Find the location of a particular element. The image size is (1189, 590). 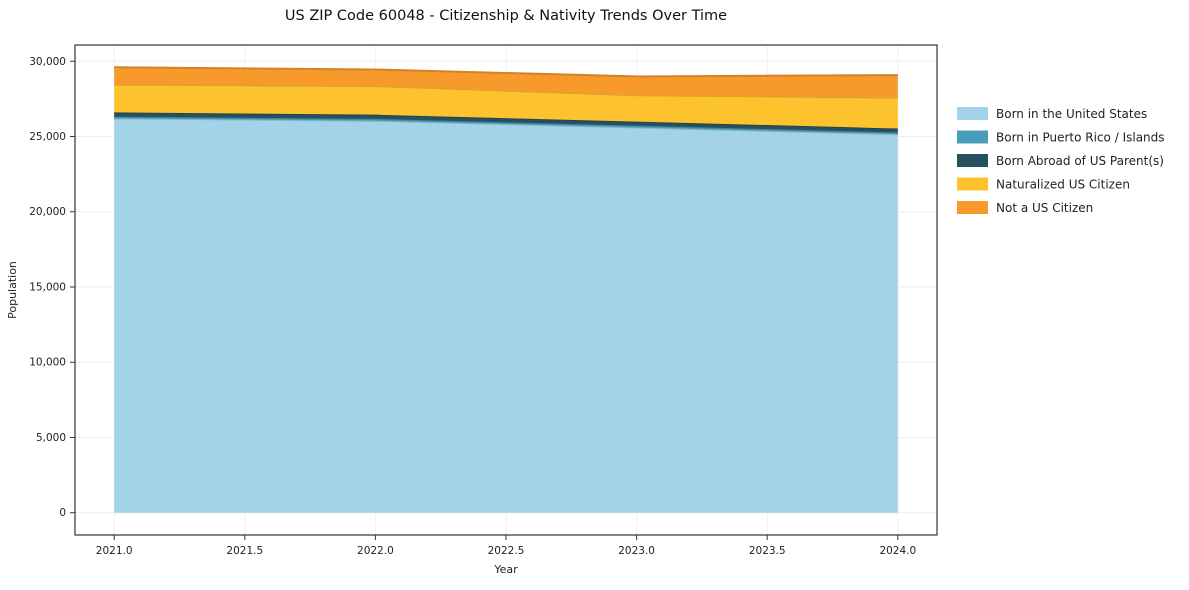

area-series-4-edge is located at coordinates (506, 72).